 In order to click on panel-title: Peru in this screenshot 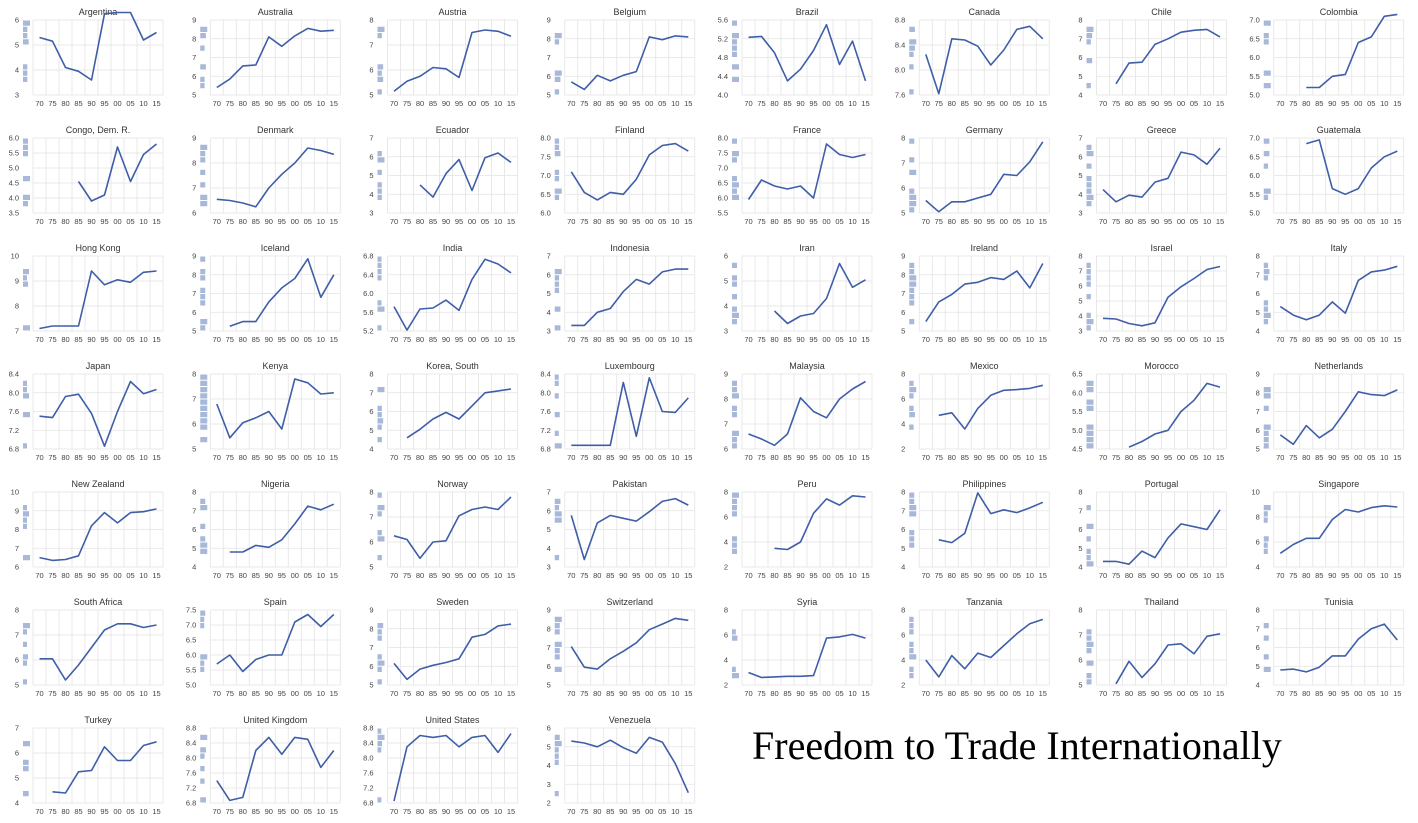, I will do `click(806, 484)`.